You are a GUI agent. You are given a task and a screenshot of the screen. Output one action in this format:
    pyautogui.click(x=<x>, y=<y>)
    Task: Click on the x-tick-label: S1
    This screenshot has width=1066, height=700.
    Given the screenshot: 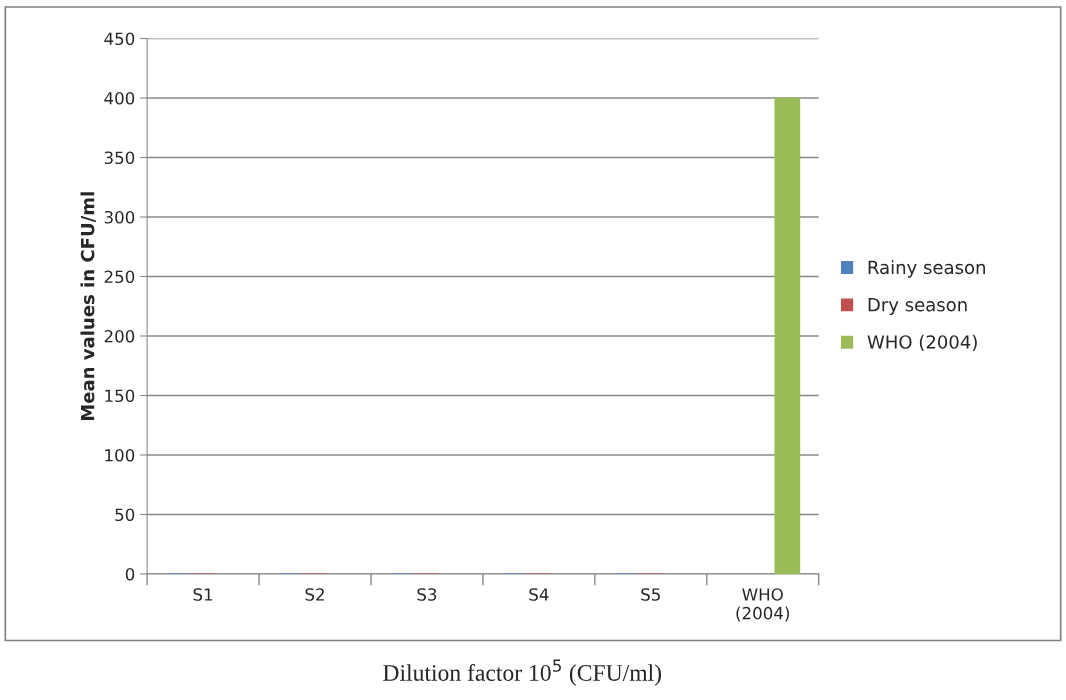 What is the action you would take?
    pyautogui.click(x=203, y=594)
    